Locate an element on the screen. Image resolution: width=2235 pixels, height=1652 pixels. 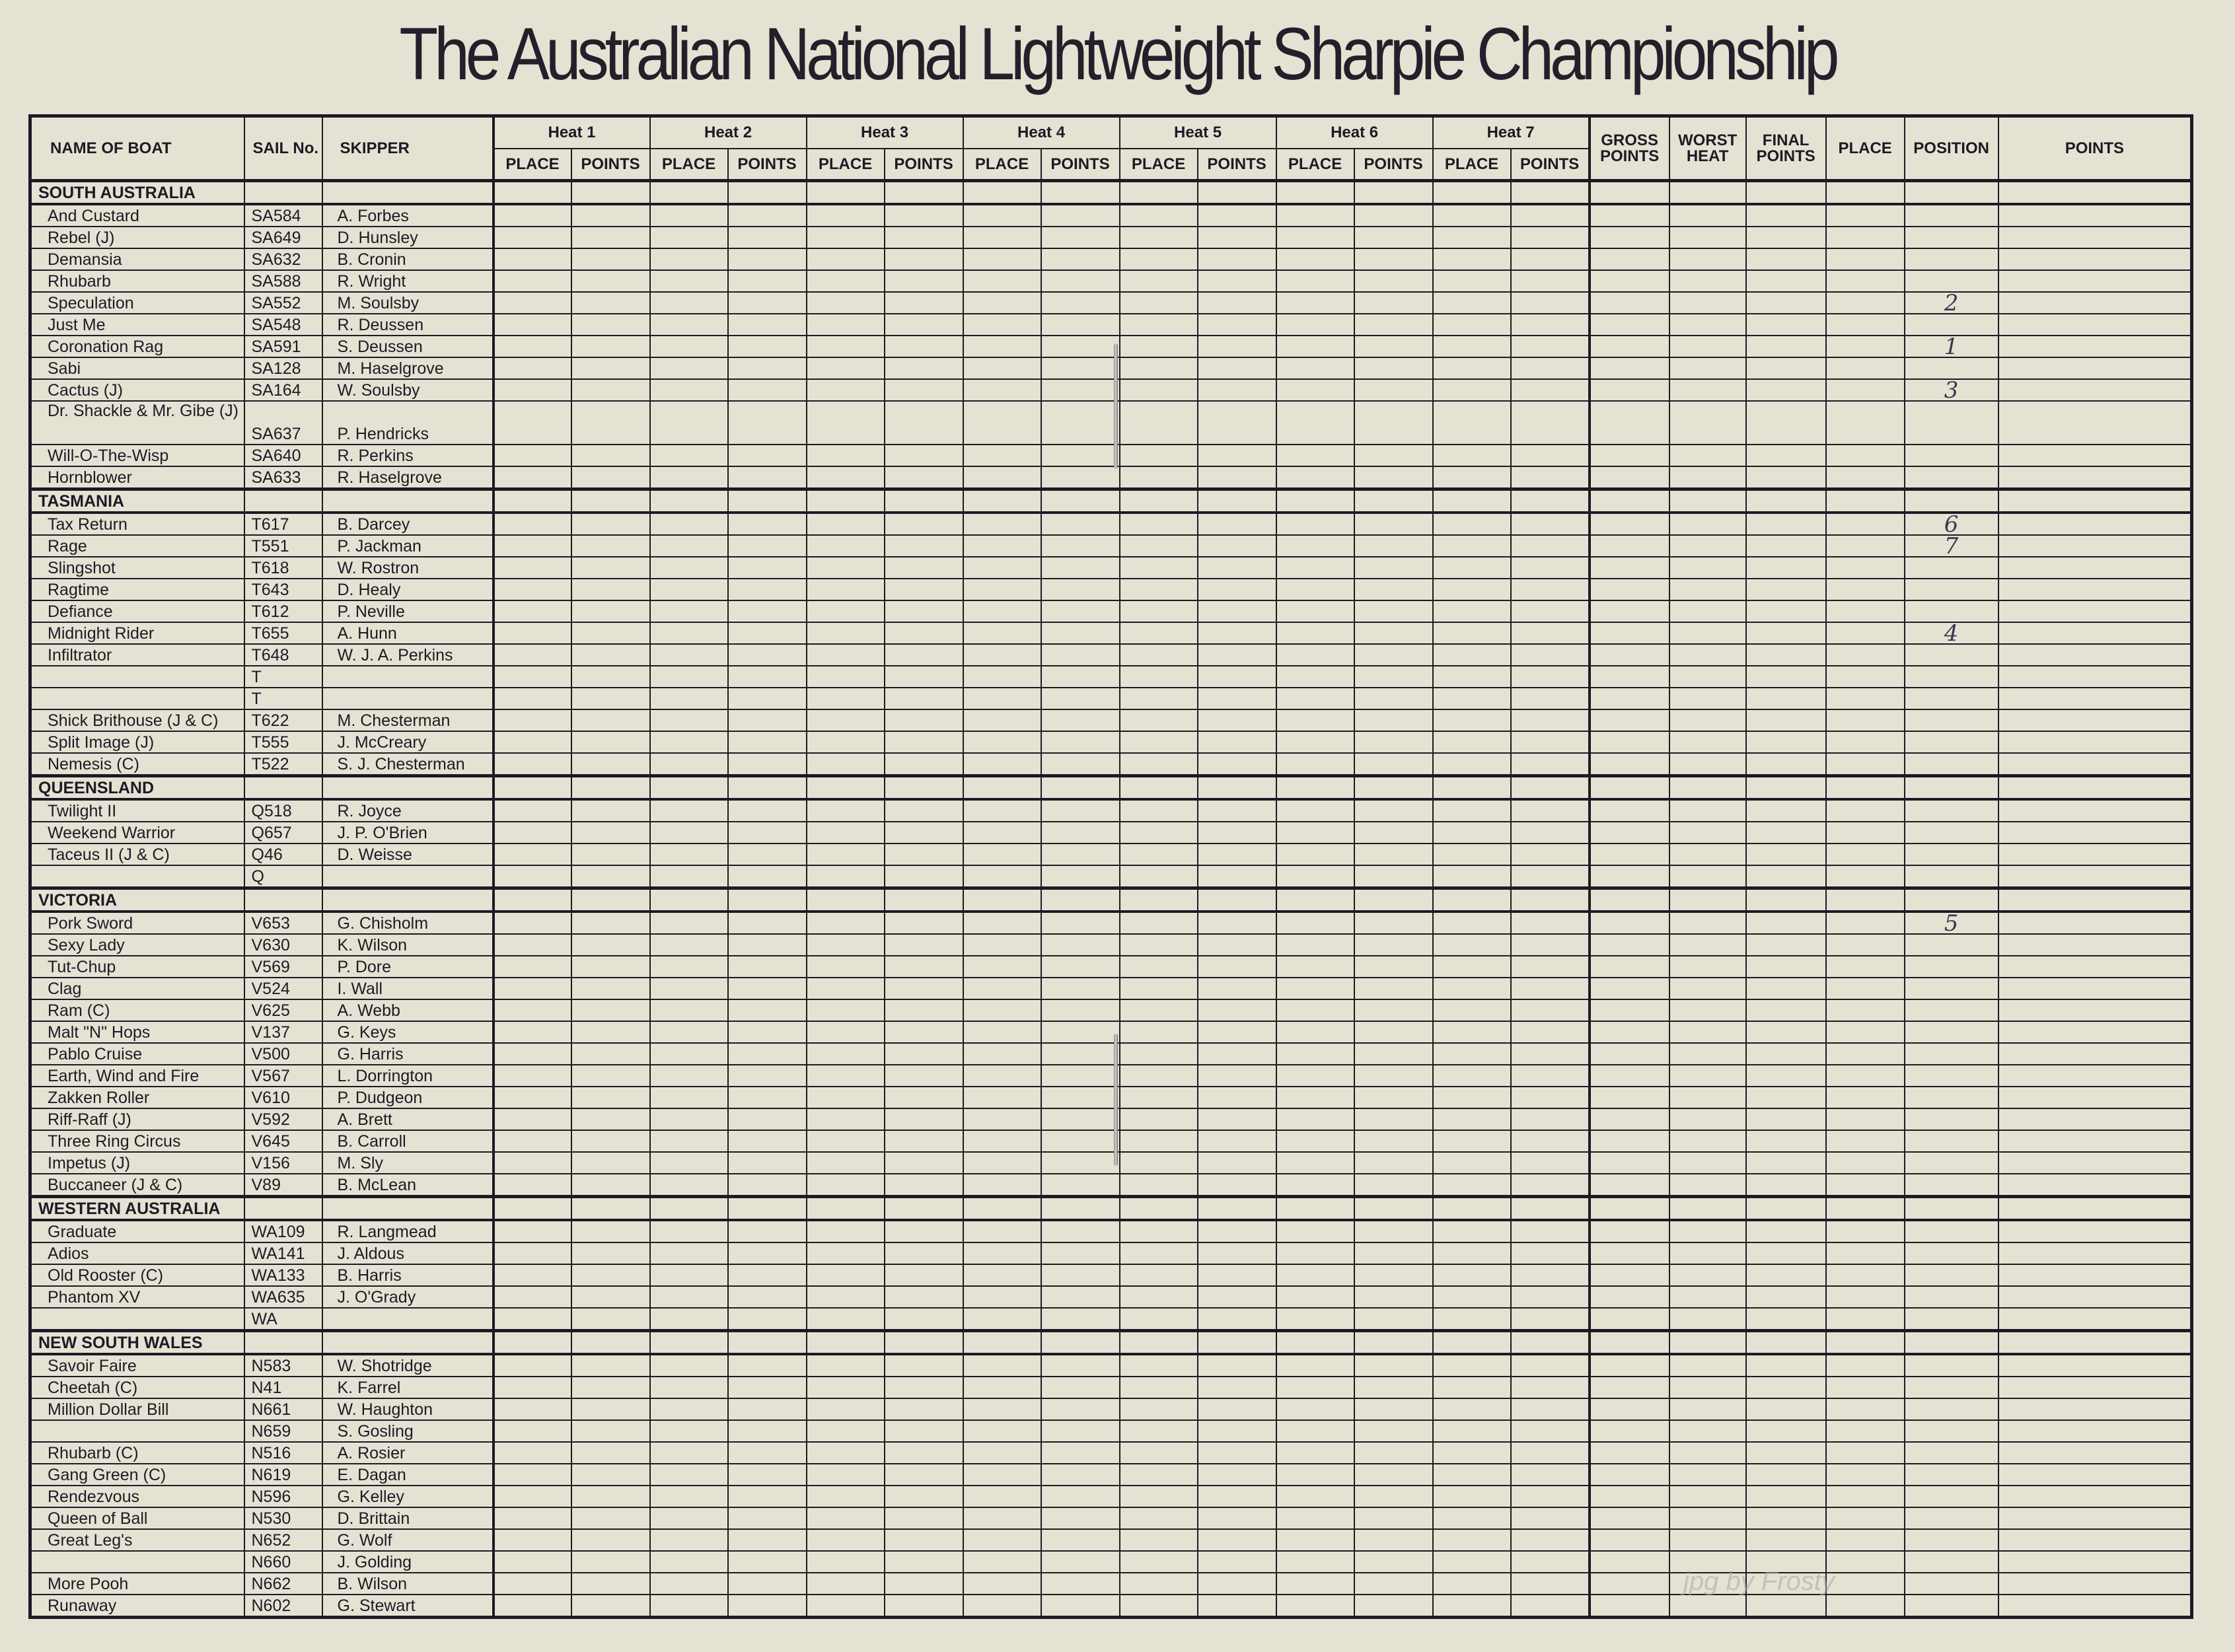
heat-1-points-cell is located at coordinates (610, 833).